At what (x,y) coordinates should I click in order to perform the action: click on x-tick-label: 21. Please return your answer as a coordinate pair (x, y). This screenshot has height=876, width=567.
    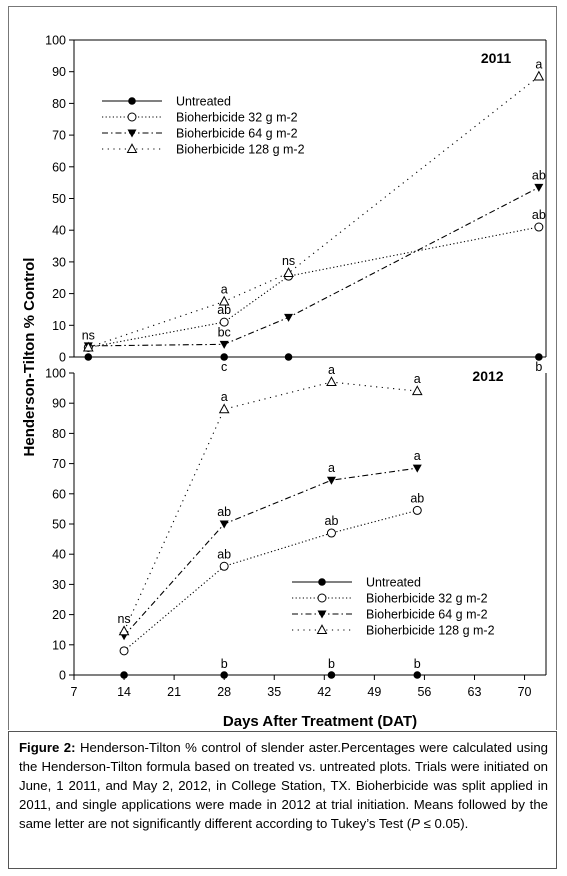
    Looking at the image, I should click on (174, 692).